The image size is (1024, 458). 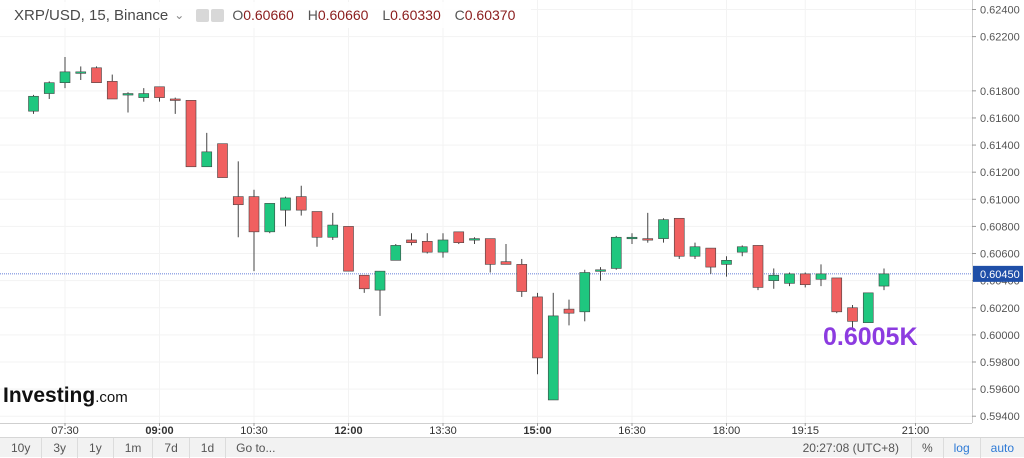 I want to click on low-value: 0.60330, so click(x=415, y=15).